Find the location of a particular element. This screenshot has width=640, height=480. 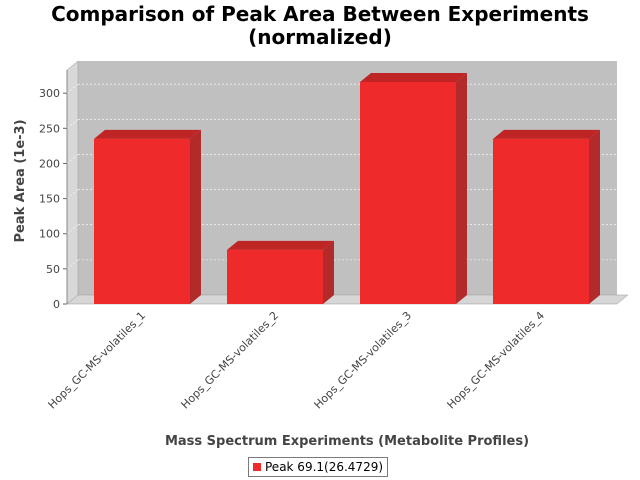

y-tick-label: 250 is located at coordinates (49, 128).